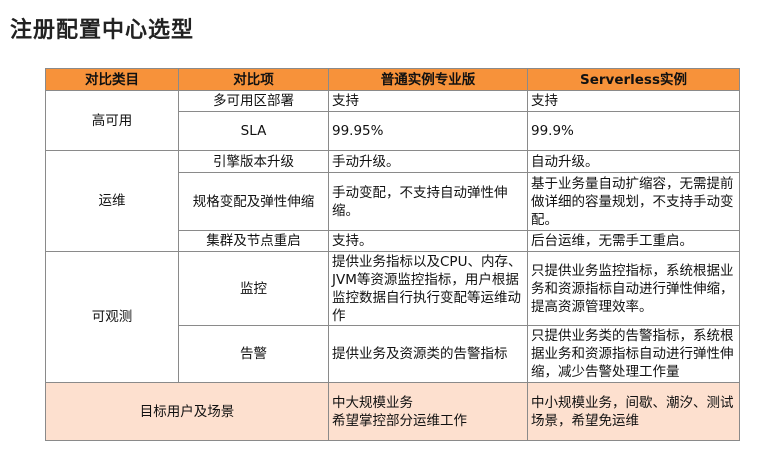 This screenshot has width=771, height=460. I want to click on category-cell: 可观测, so click(112, 317).